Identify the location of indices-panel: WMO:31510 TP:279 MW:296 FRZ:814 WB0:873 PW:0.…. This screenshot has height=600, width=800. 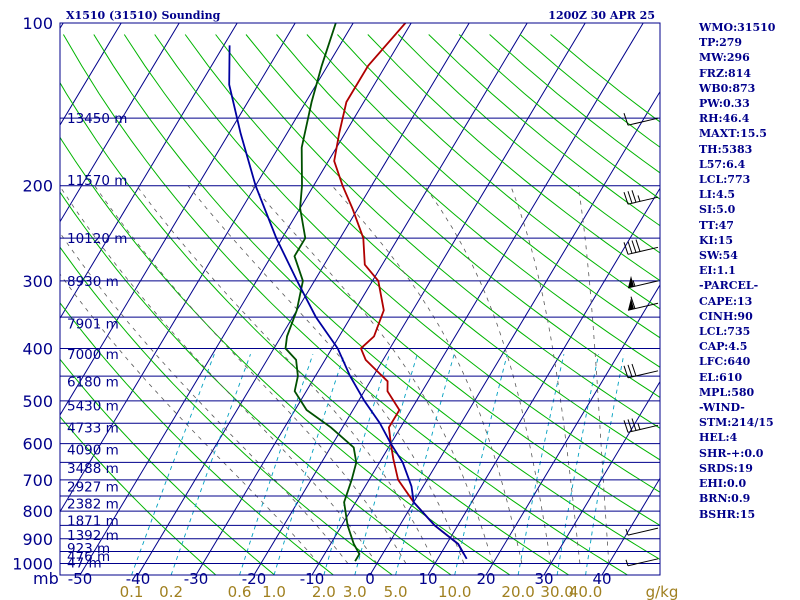
(749, 271).